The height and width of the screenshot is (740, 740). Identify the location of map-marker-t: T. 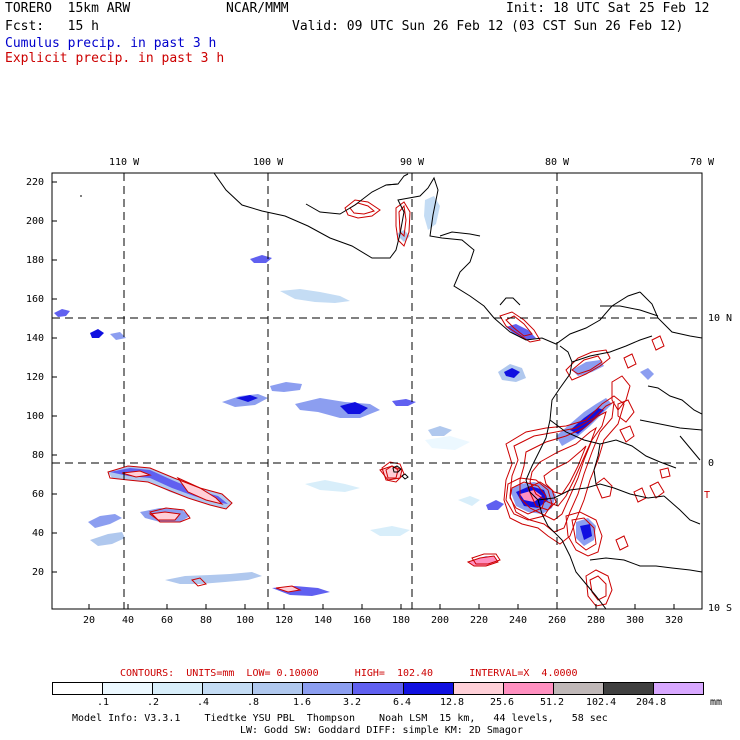
(707, 495).